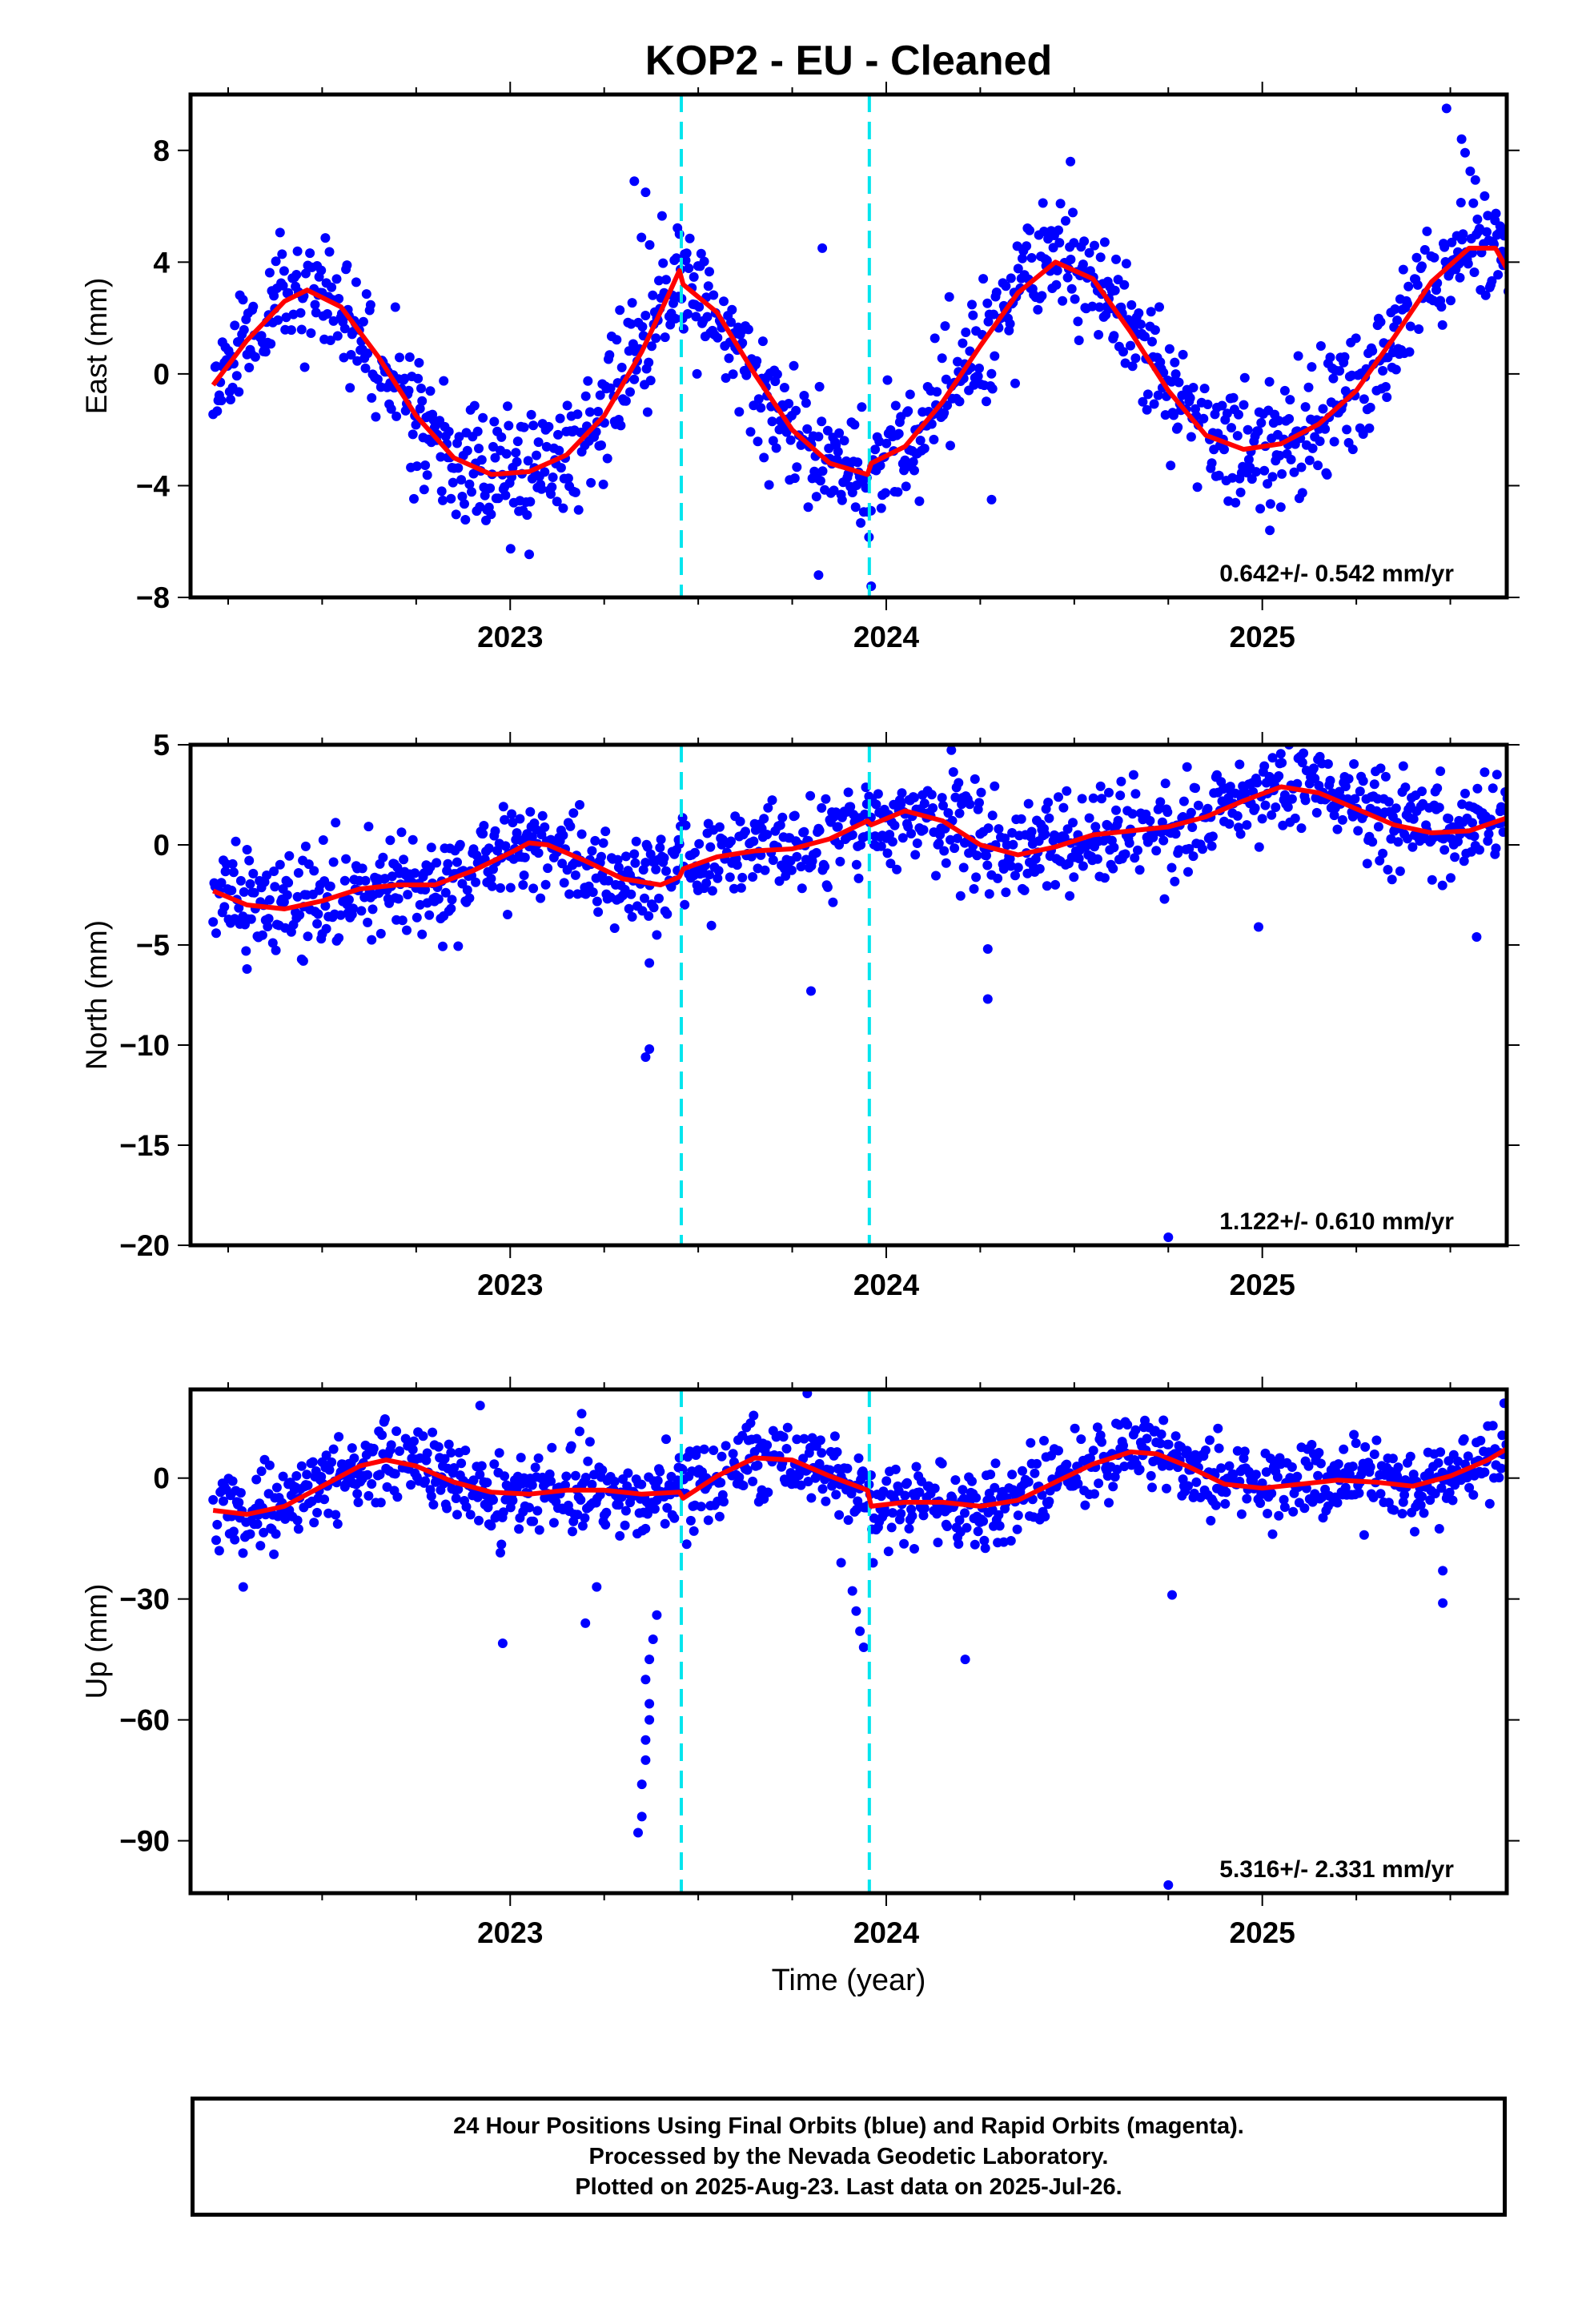  What do you see at coordinates (510, 637) in the screenshot?
I see `x-tick-label: 2023` at bounding box center [510, 637].